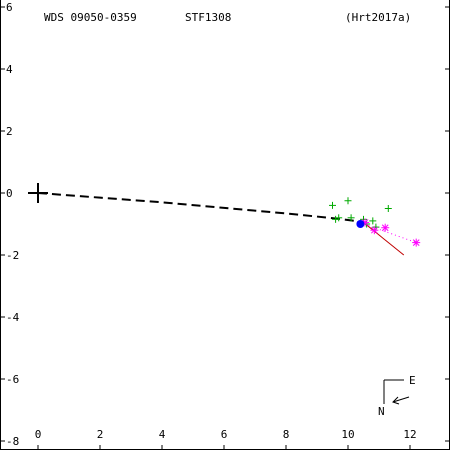 Image resolution: width=450 pixels, height=450 pixels. I want to click on current-position-dot, so click(360, 224).